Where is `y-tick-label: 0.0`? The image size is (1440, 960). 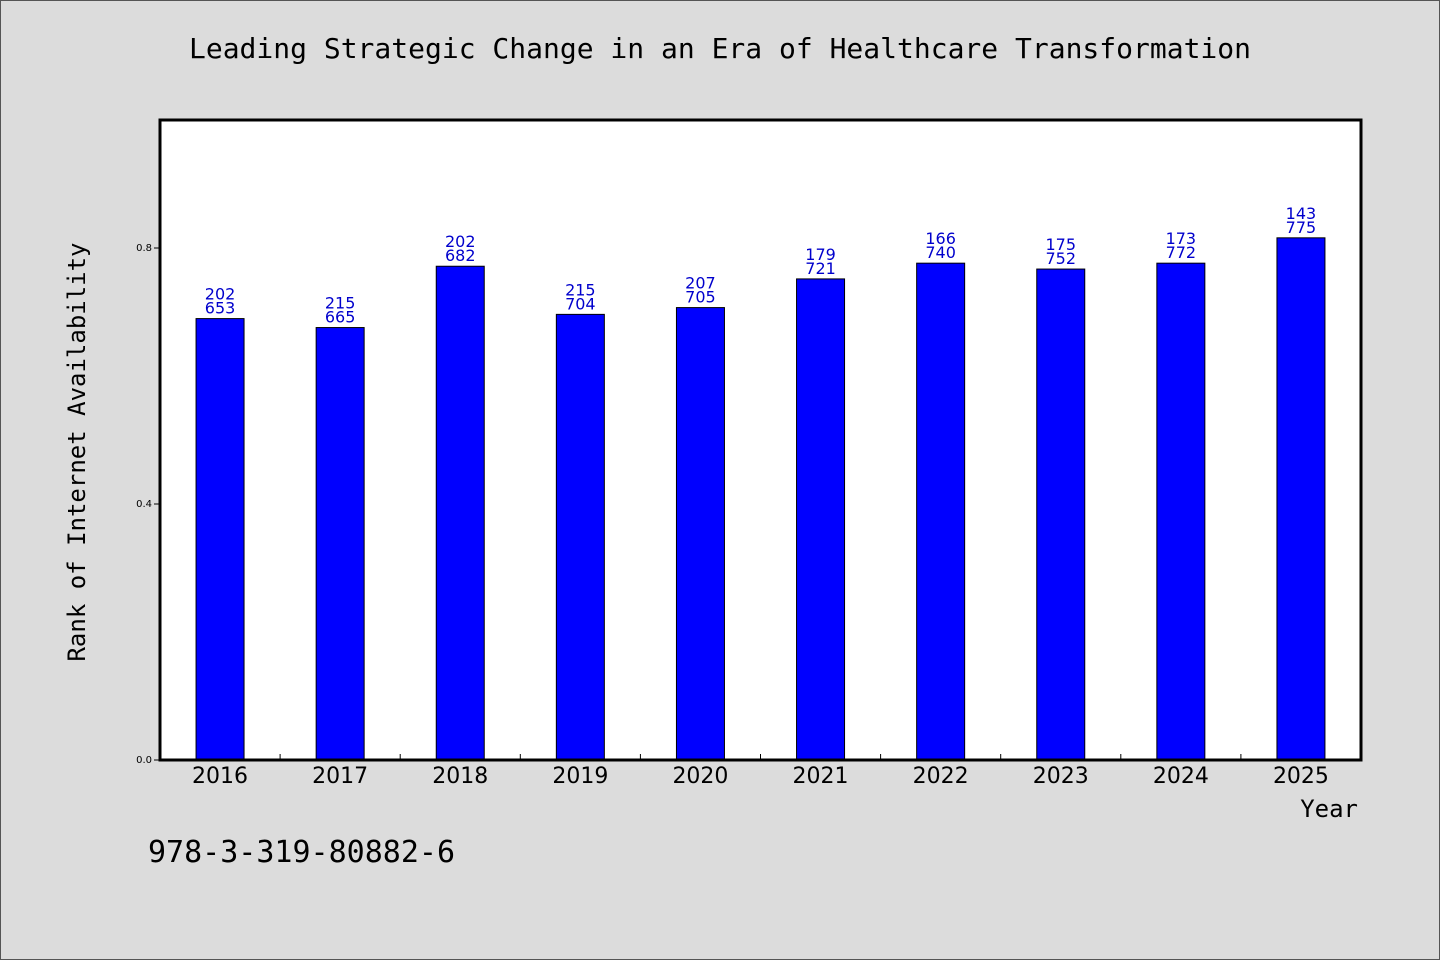 y-tick-label: 0.0 is located at coordinates (144, 760).